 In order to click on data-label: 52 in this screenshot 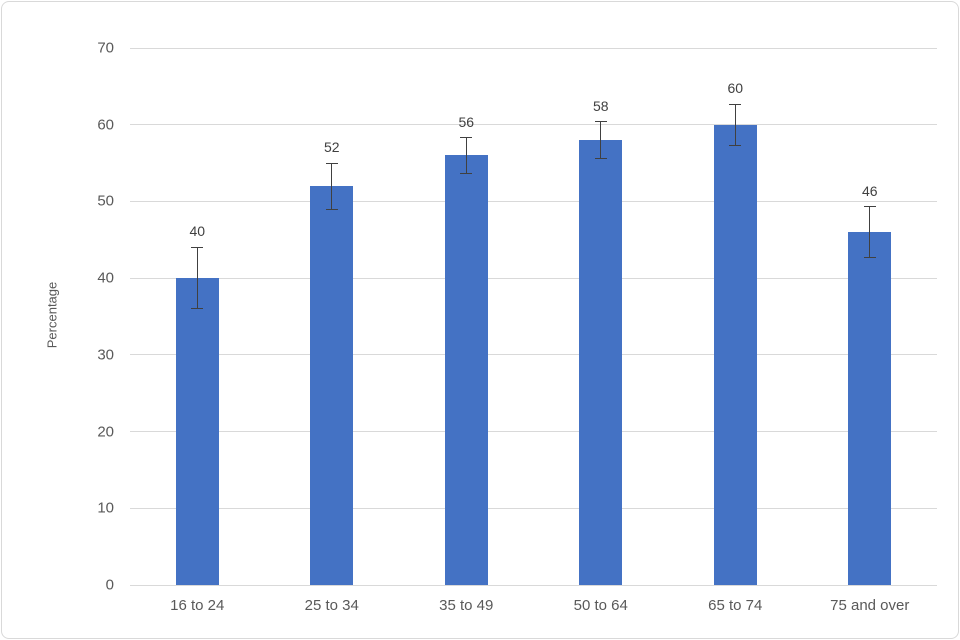, I will do `click(331, 147)`.